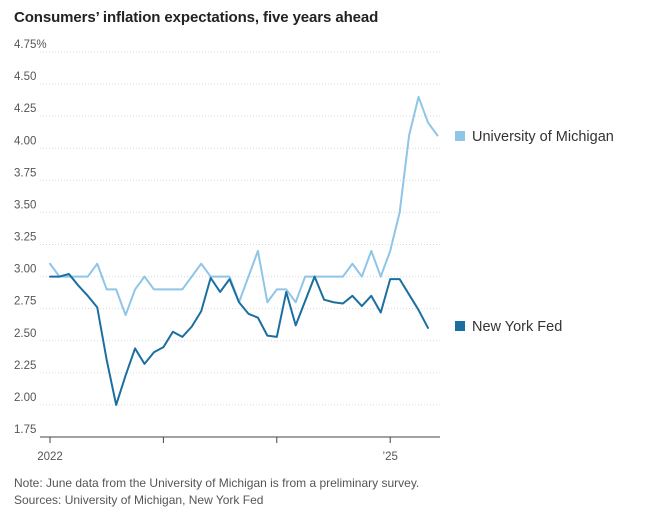 This screenshot has width=647, height=519. What do you see at coordinates (25, 205) in the screenshot?
I see `y-tick-label: 3.50` at bounding box center [25, 205].